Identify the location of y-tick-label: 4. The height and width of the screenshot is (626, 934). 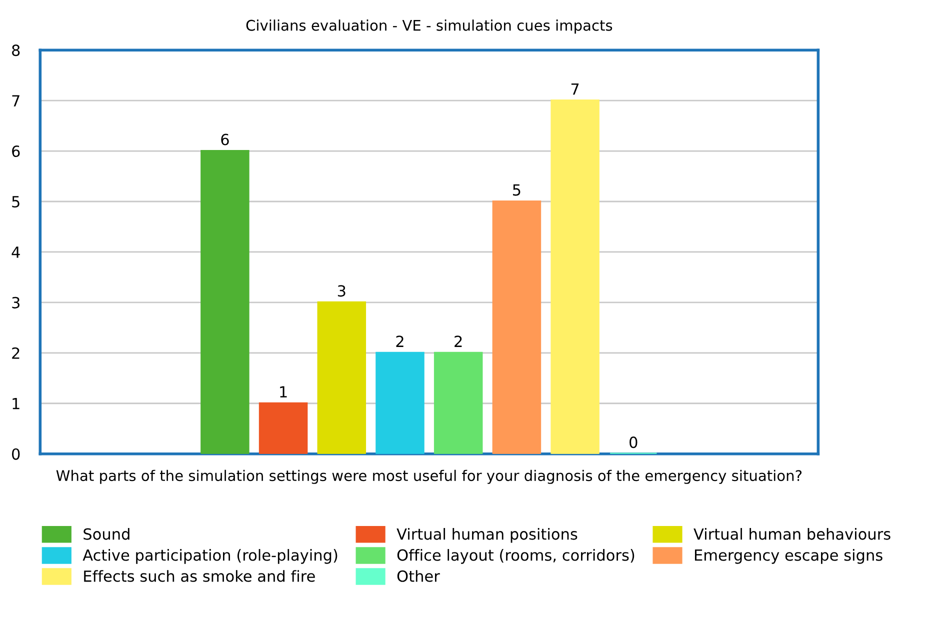
(16, 252).